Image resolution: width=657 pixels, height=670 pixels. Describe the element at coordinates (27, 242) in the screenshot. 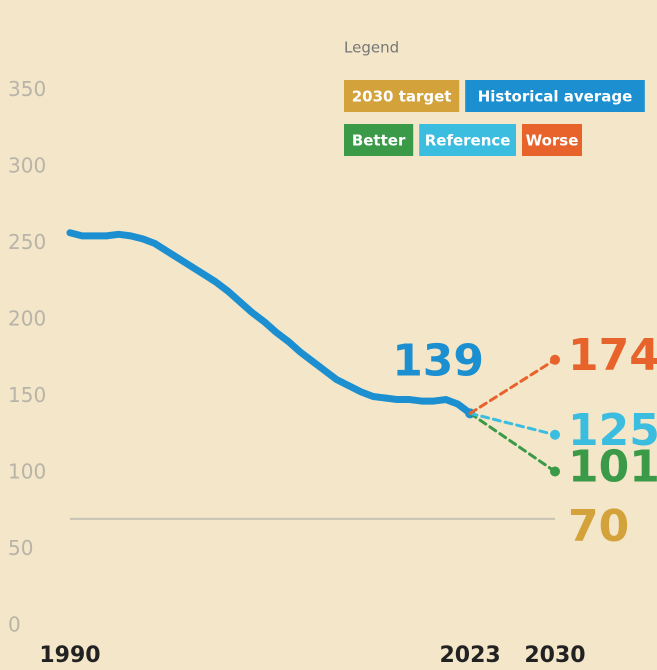

I see `y-tick-label: 250` at that location.